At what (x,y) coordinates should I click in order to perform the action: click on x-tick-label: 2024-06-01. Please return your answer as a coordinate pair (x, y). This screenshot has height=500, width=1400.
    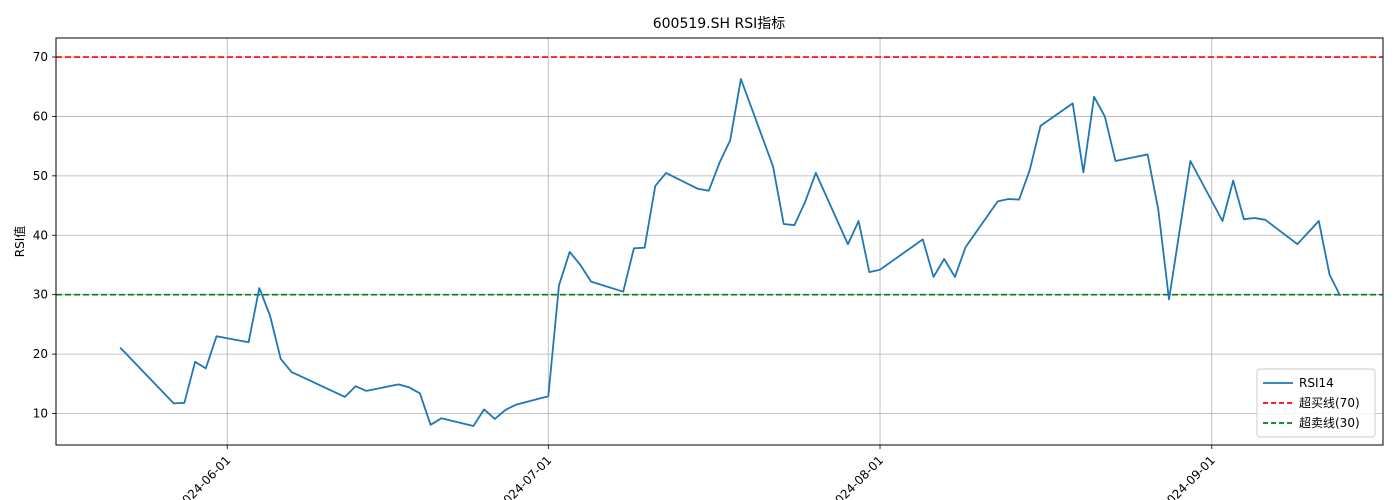
    Looking at the image, I should click on (203, 476).